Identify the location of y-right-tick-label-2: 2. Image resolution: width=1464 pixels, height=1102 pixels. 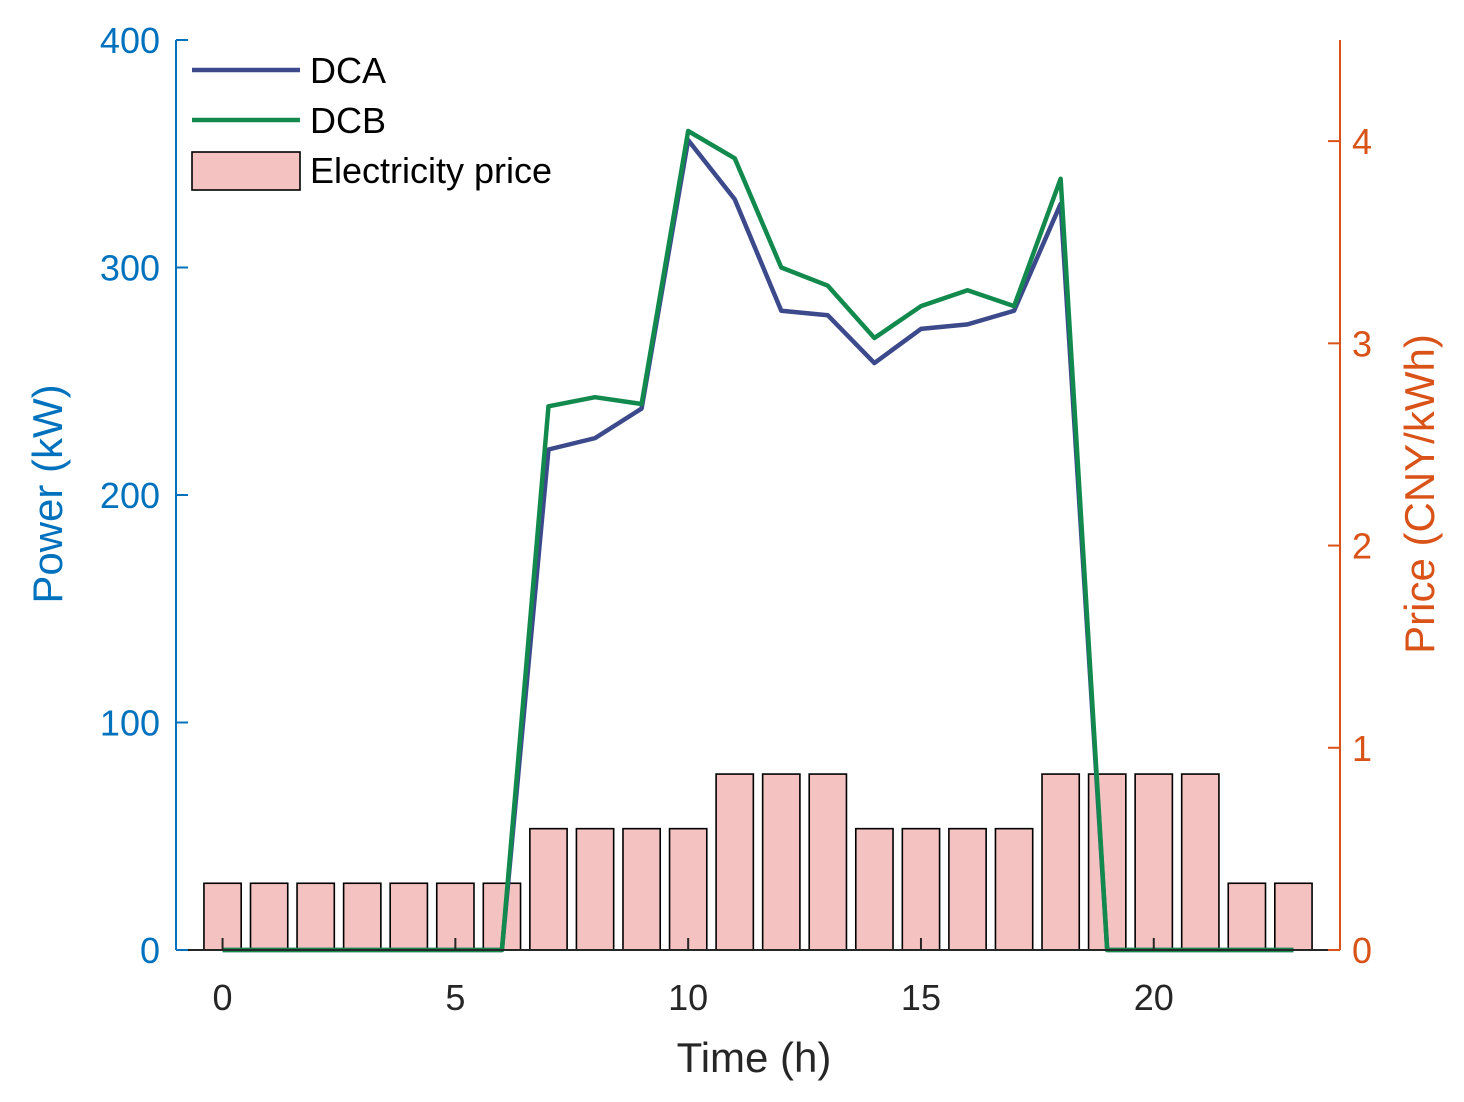
(1362, 546).